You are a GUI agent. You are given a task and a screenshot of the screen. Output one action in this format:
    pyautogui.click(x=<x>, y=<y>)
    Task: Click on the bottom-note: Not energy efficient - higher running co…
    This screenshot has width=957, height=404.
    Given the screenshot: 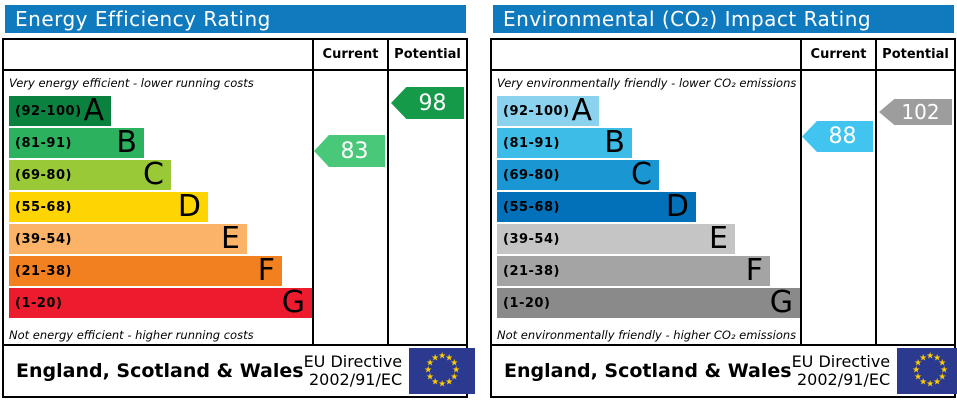 What is the action you would take?
    pyautogui.click(x=131, y=335)
    